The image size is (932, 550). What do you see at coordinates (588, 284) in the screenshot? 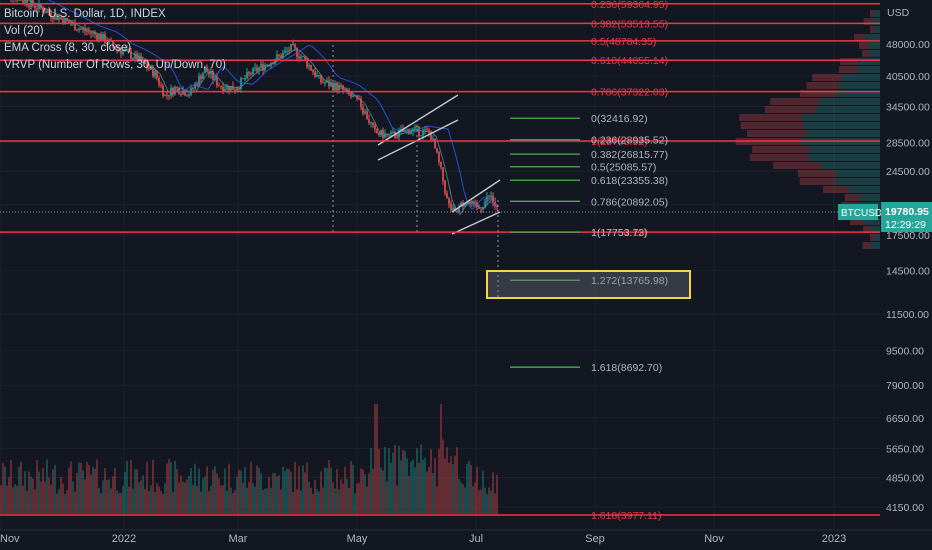
I see `target-zone-box` at bounding box center [588, 284].